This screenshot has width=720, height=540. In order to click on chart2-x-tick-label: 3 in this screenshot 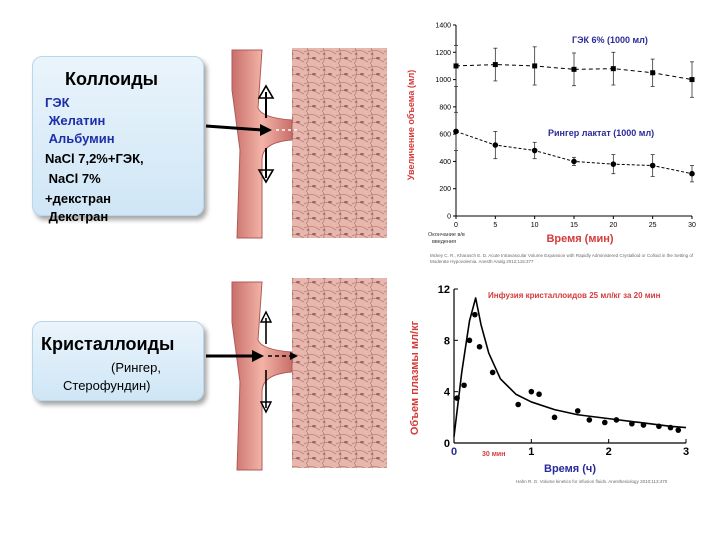, I will do `click(686, 452)`.